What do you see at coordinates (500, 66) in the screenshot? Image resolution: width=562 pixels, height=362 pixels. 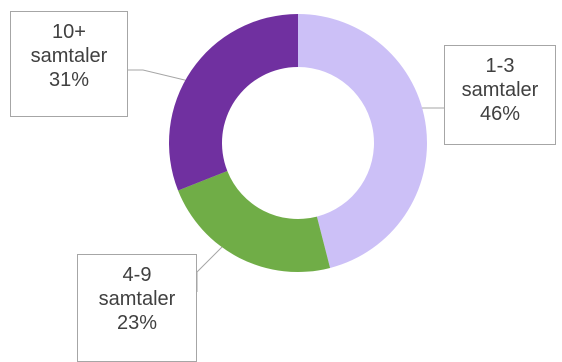 I see `data-label-1-3-category: 1-3` at bounding box center [500, 66].